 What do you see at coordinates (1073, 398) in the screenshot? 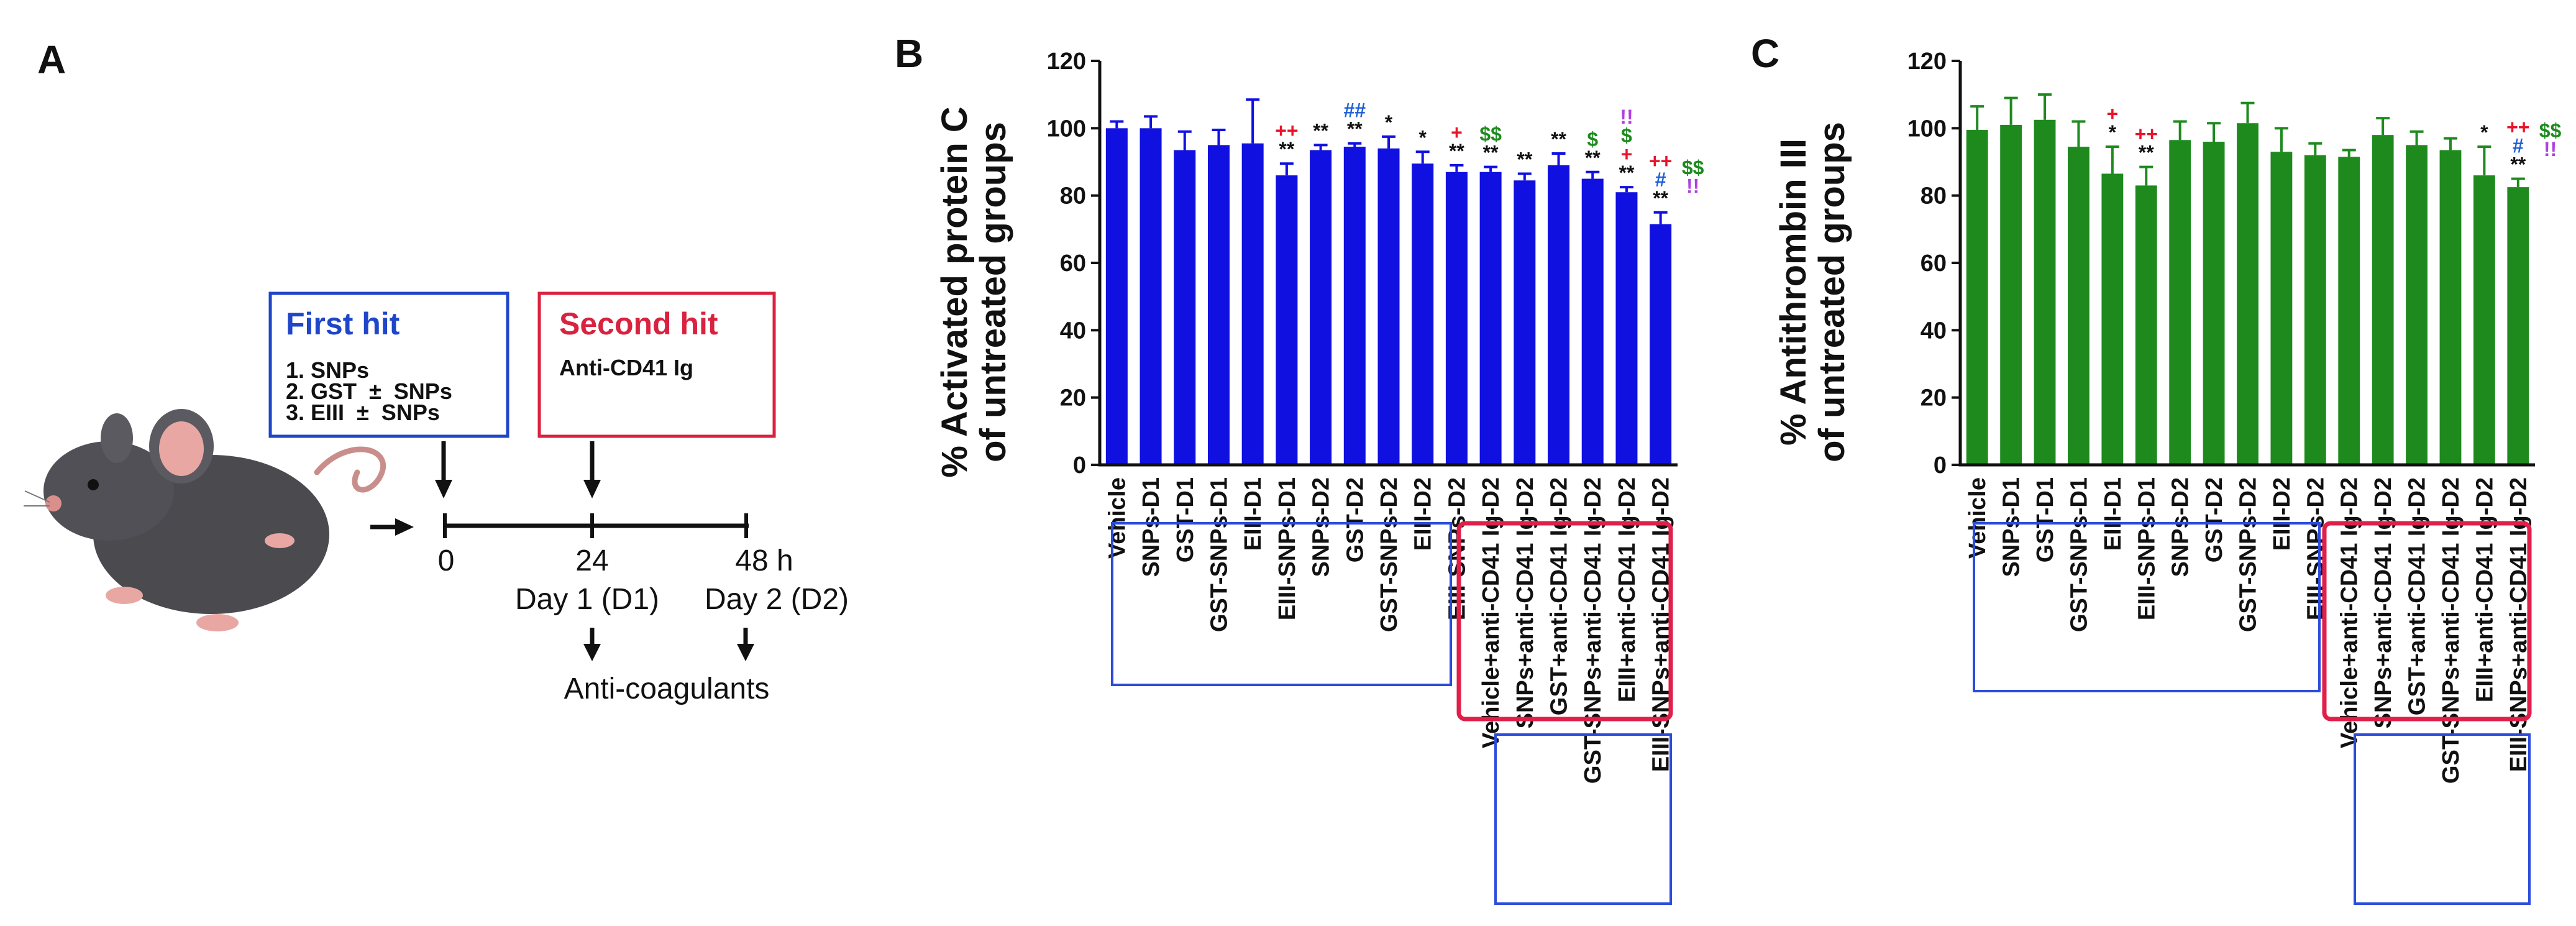
I see `chart-b-ytick-label: 20` at bounding box center [1073, 398].